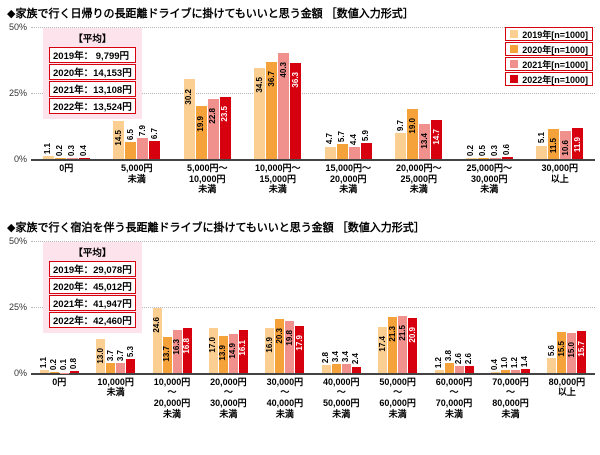 Image resolution: width=600 pixels, height=455 pixels. Describe the element at coordinates (419, 111) in the screenshot. I see `category-group: 9.7 19.0 13.4 14.7 20,000円～ 25,000円 未満` at that location.